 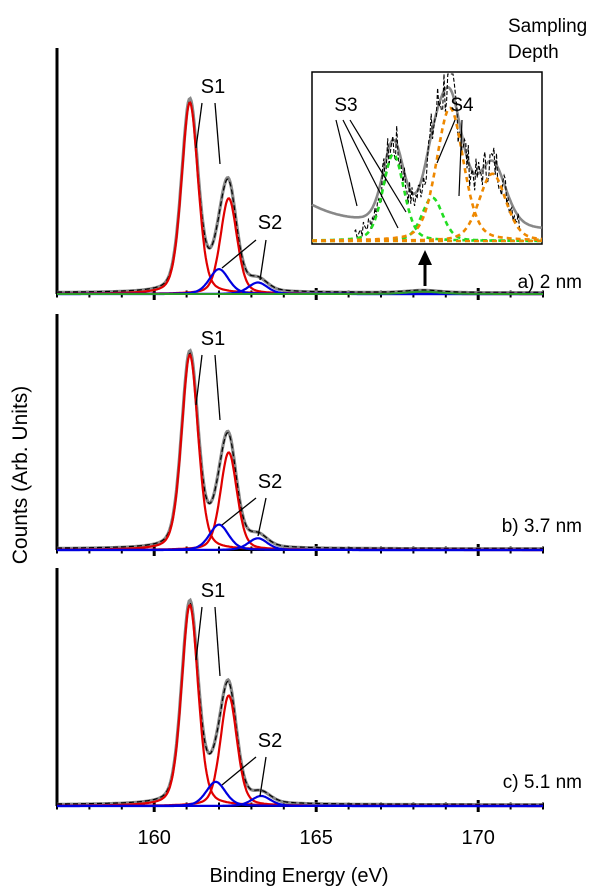 What do you see at coordinates (550, 282) in the screenshot?
I see `depth-label: a) 2 nm` at bounding box center [550, 282].